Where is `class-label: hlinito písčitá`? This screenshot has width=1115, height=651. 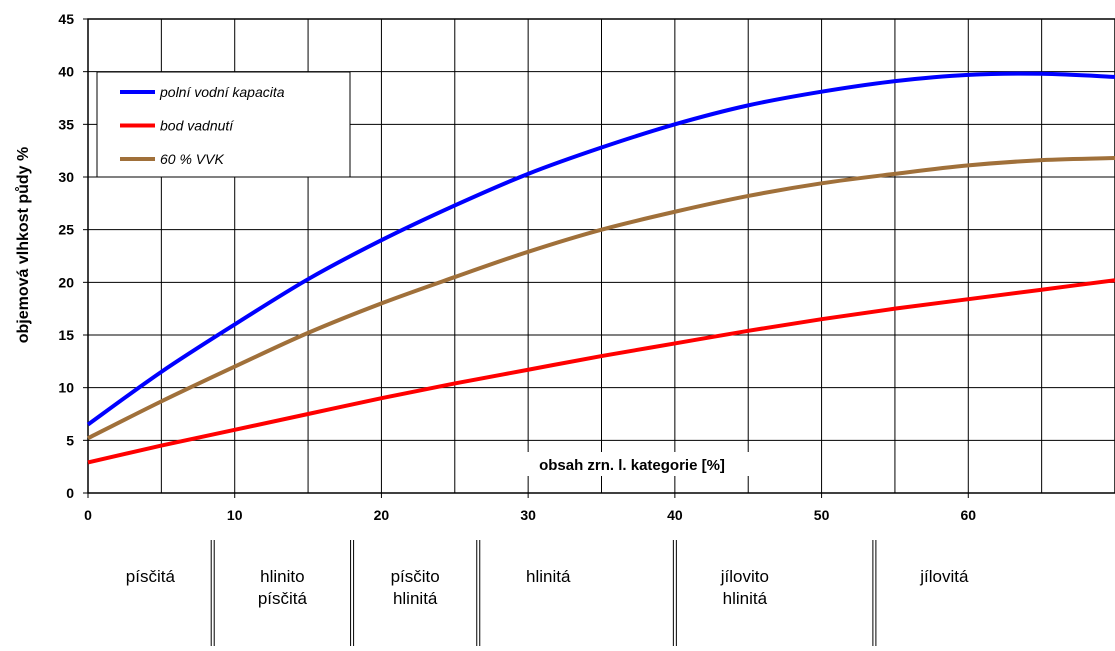
class-label: hlinito písčitá is located at coordinates (283, 587).